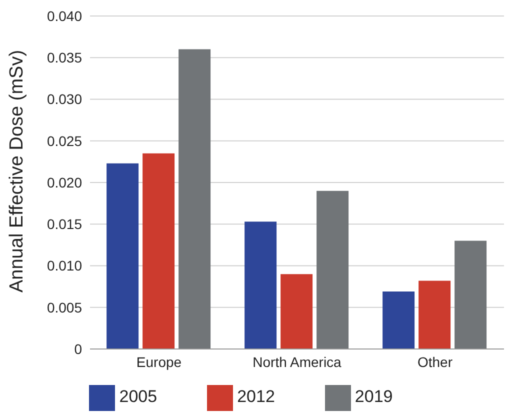  Describe the element at coordinates (64, 224) in the screenshot. I see `y-tick-label: 0.015` at that location.